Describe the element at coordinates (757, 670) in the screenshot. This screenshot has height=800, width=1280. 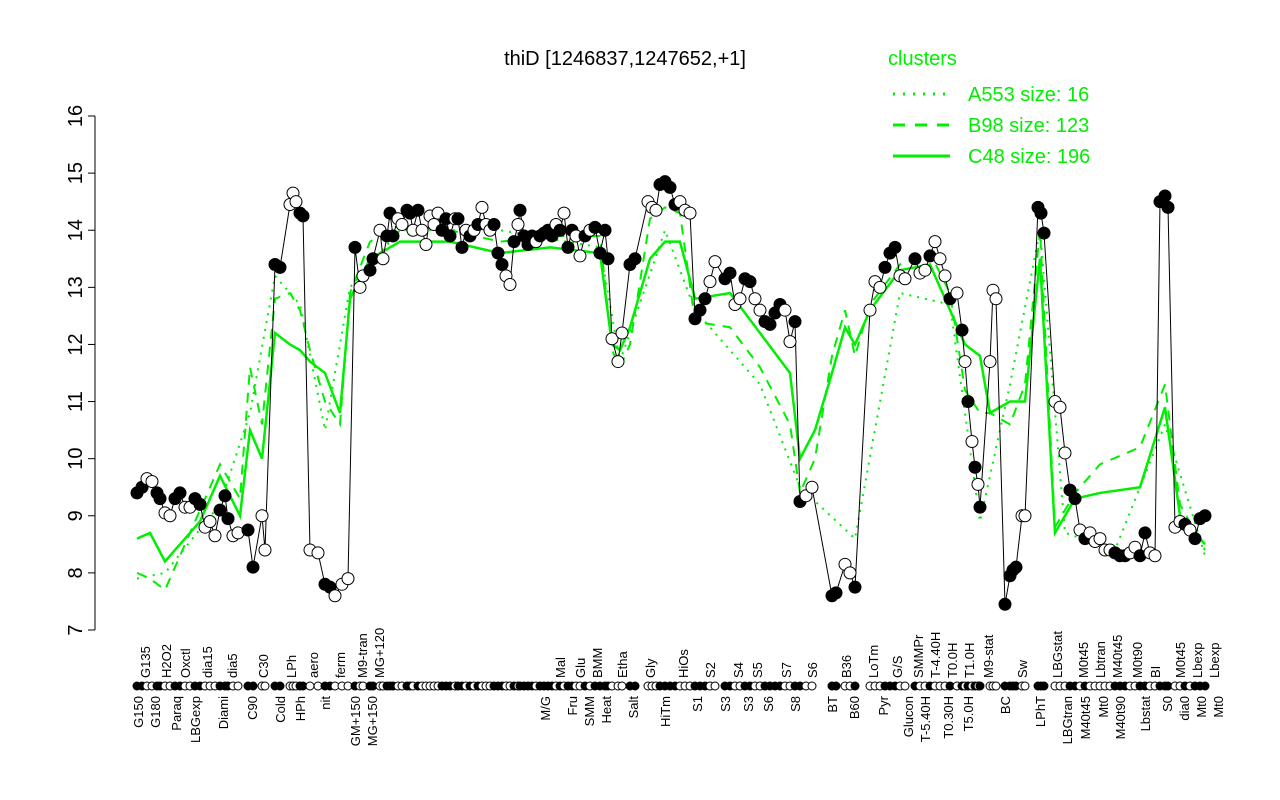
I see `x-label-upper: S5` at that location.